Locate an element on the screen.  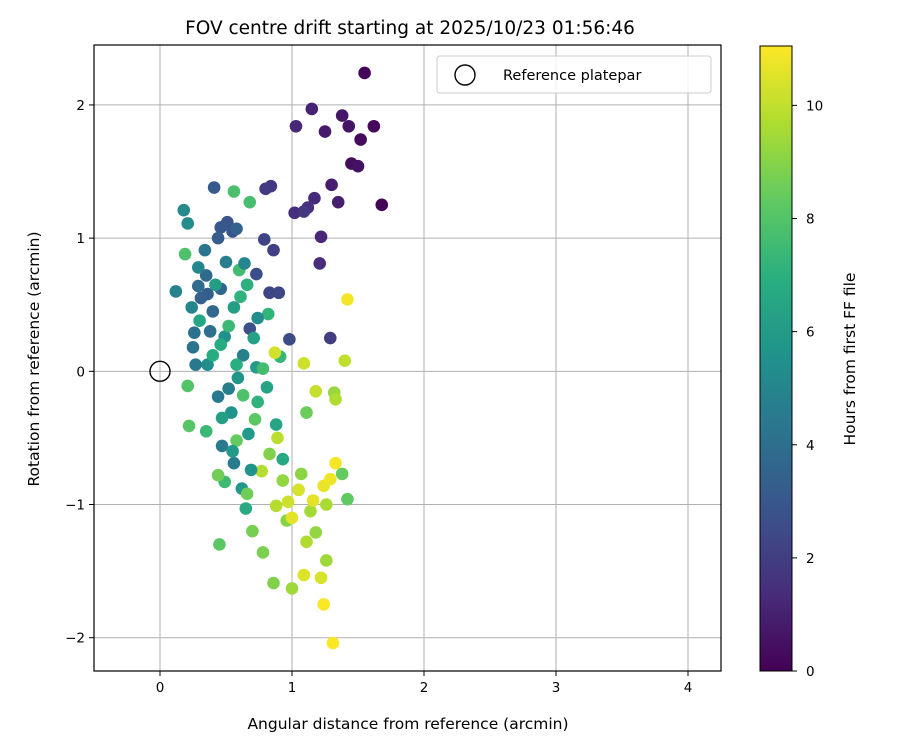
x-tick-label: 2 is located at coordinates (424, 688).